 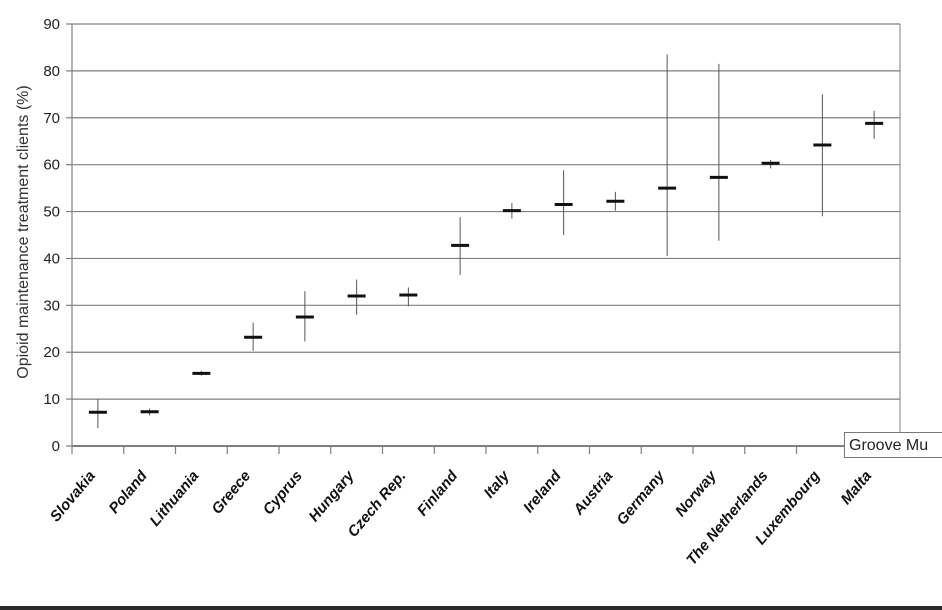 What do you see at coordinates (542, 491) in the screenshot?
I see `x-tick-label-ireland: Ireland` at bounding box center [542, 491].